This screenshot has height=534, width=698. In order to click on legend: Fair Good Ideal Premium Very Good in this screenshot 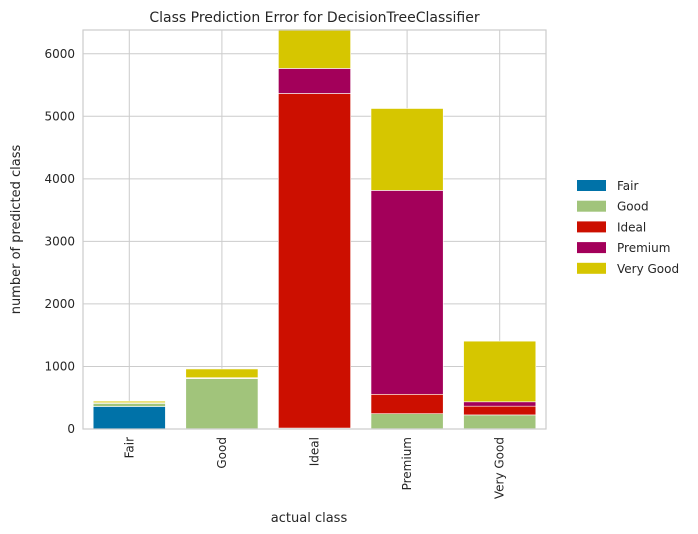, I will do `click(628, 227)`.